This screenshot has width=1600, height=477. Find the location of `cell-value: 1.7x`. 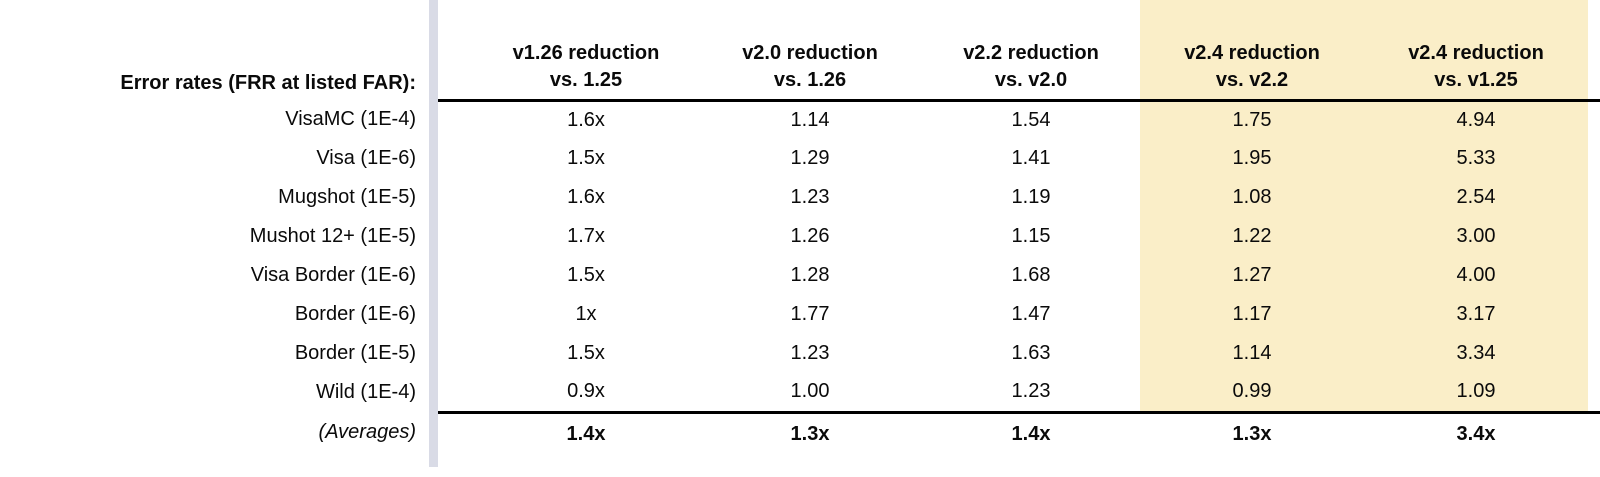

cell-value: 1.7x is located at coordinates (586, 236).